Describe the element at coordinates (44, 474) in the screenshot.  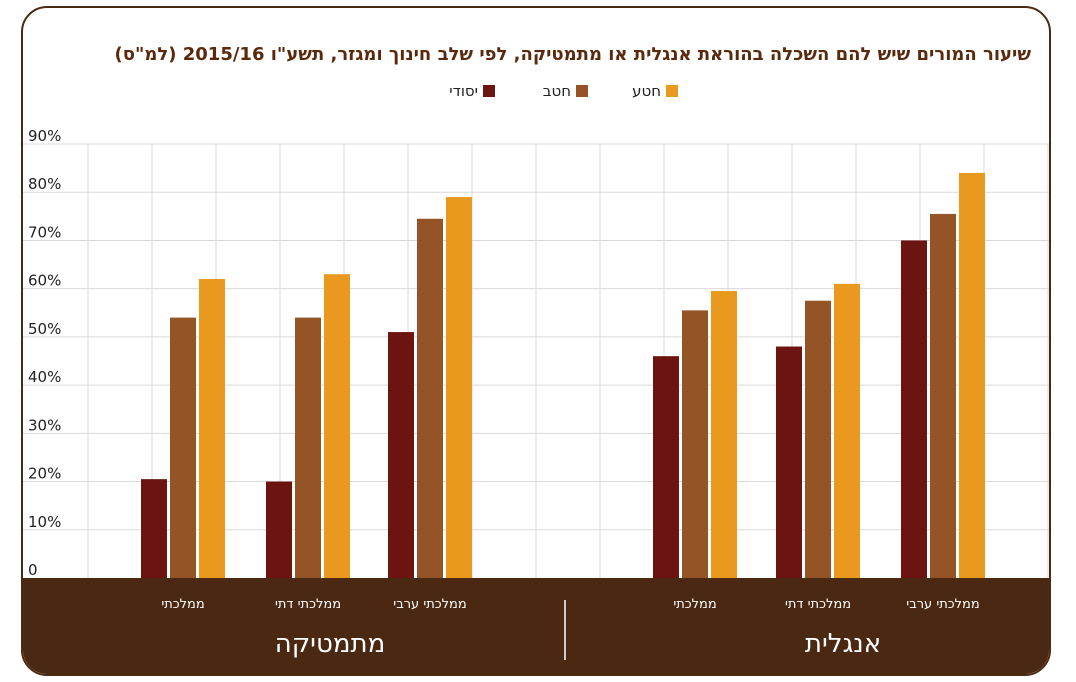
I see `y-tick-label: 20%` at that location.